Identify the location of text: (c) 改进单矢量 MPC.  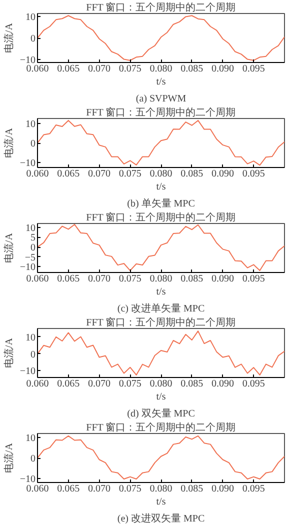
(161, 308).